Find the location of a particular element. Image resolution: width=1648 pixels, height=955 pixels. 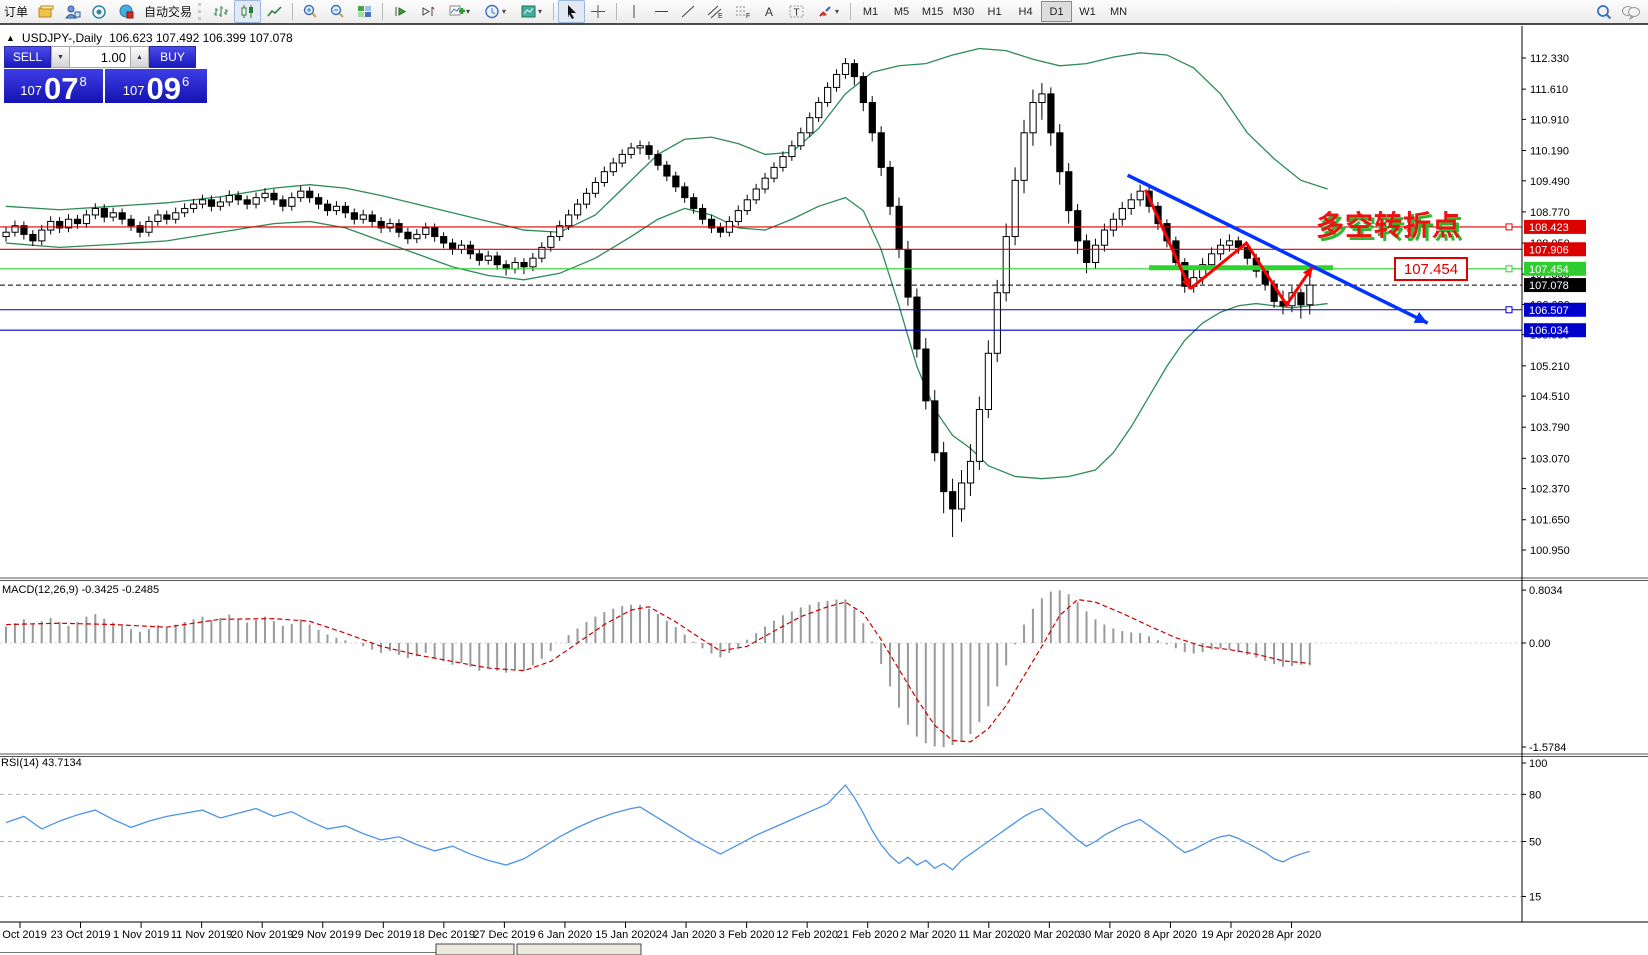

sell-price-button: 107 07 8 is located at coordinates (53, 86).